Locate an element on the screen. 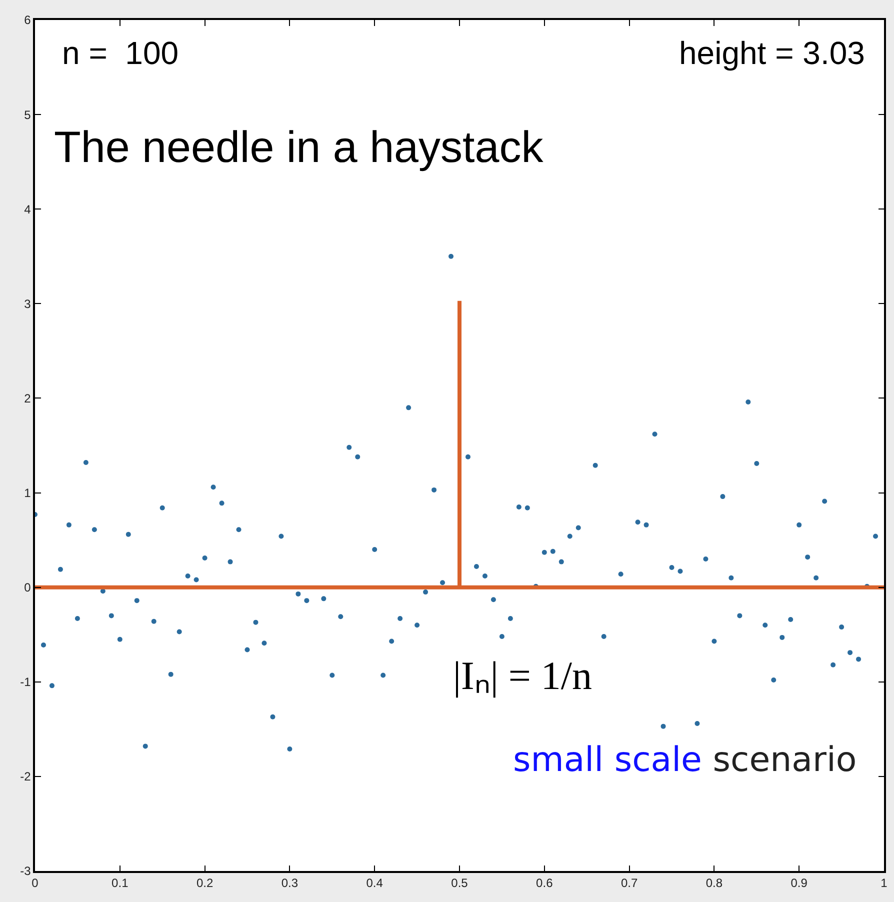  y-tick-label: 5 is located at coordinates (28, 115).